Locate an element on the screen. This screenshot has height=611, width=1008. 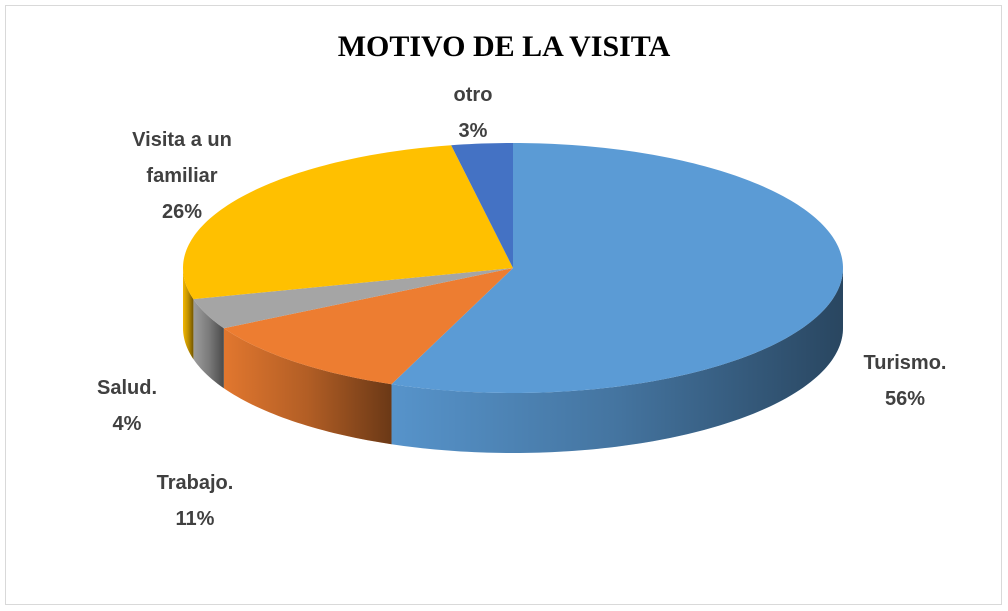
category-label: Turismo. is located at coordinates (905, 363).